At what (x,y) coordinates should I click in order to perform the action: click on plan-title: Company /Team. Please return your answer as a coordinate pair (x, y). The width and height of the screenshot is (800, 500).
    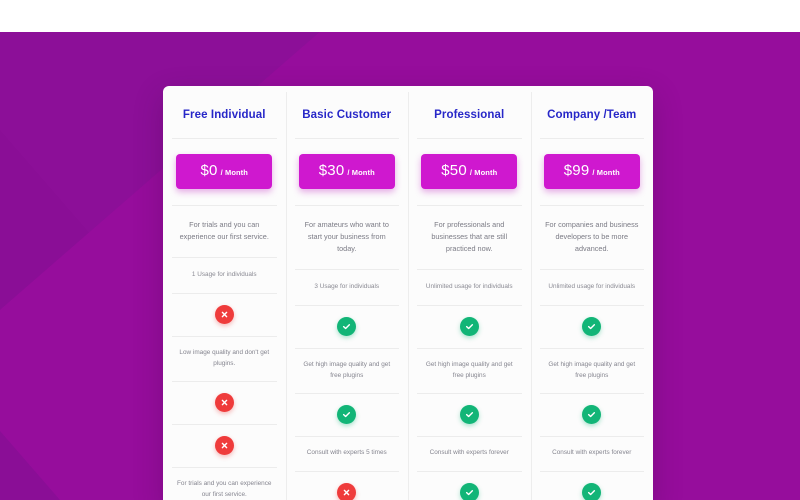
    Looking at the image, I should click on (591, 112).